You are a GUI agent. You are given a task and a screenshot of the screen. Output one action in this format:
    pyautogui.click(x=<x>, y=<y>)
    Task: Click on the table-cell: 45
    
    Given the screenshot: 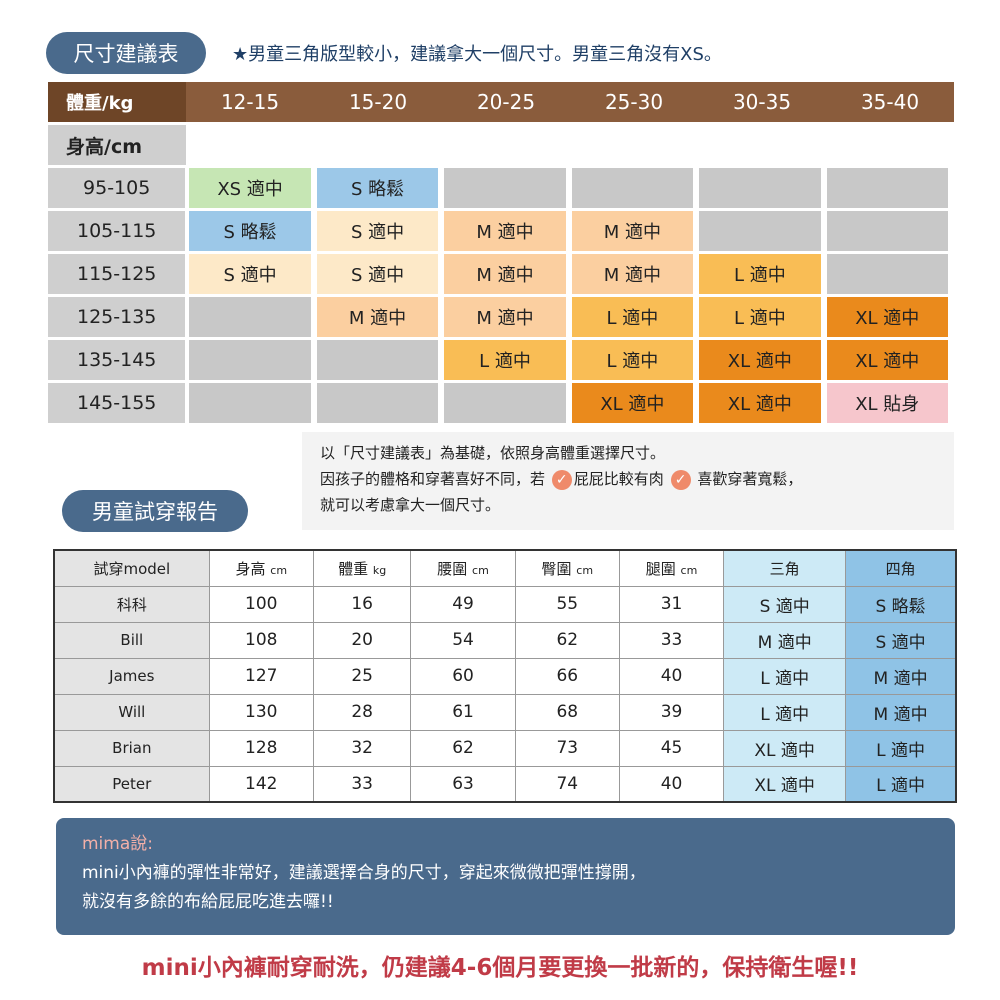 What is the action you would take?
    pyautogui.click(x=671, y=748)
    